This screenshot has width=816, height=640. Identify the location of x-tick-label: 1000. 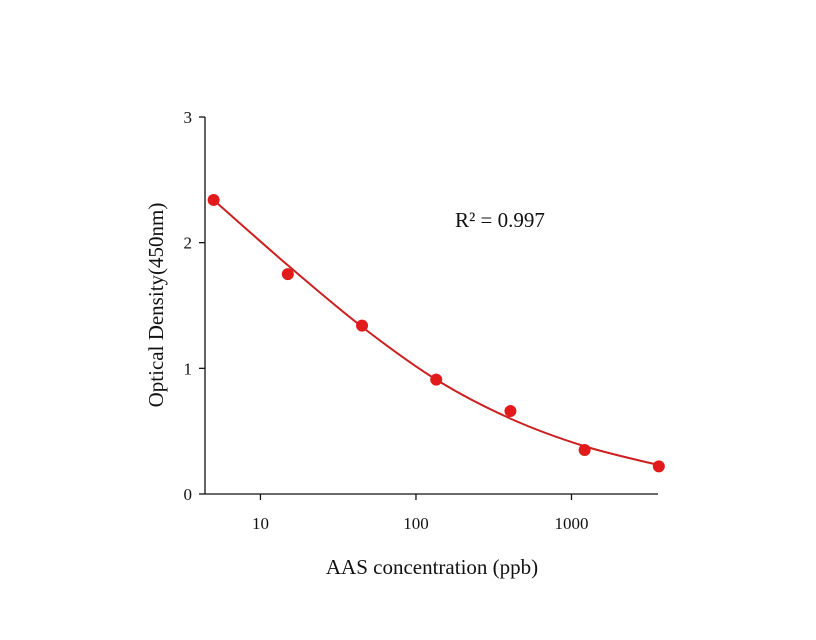
(571, 523).